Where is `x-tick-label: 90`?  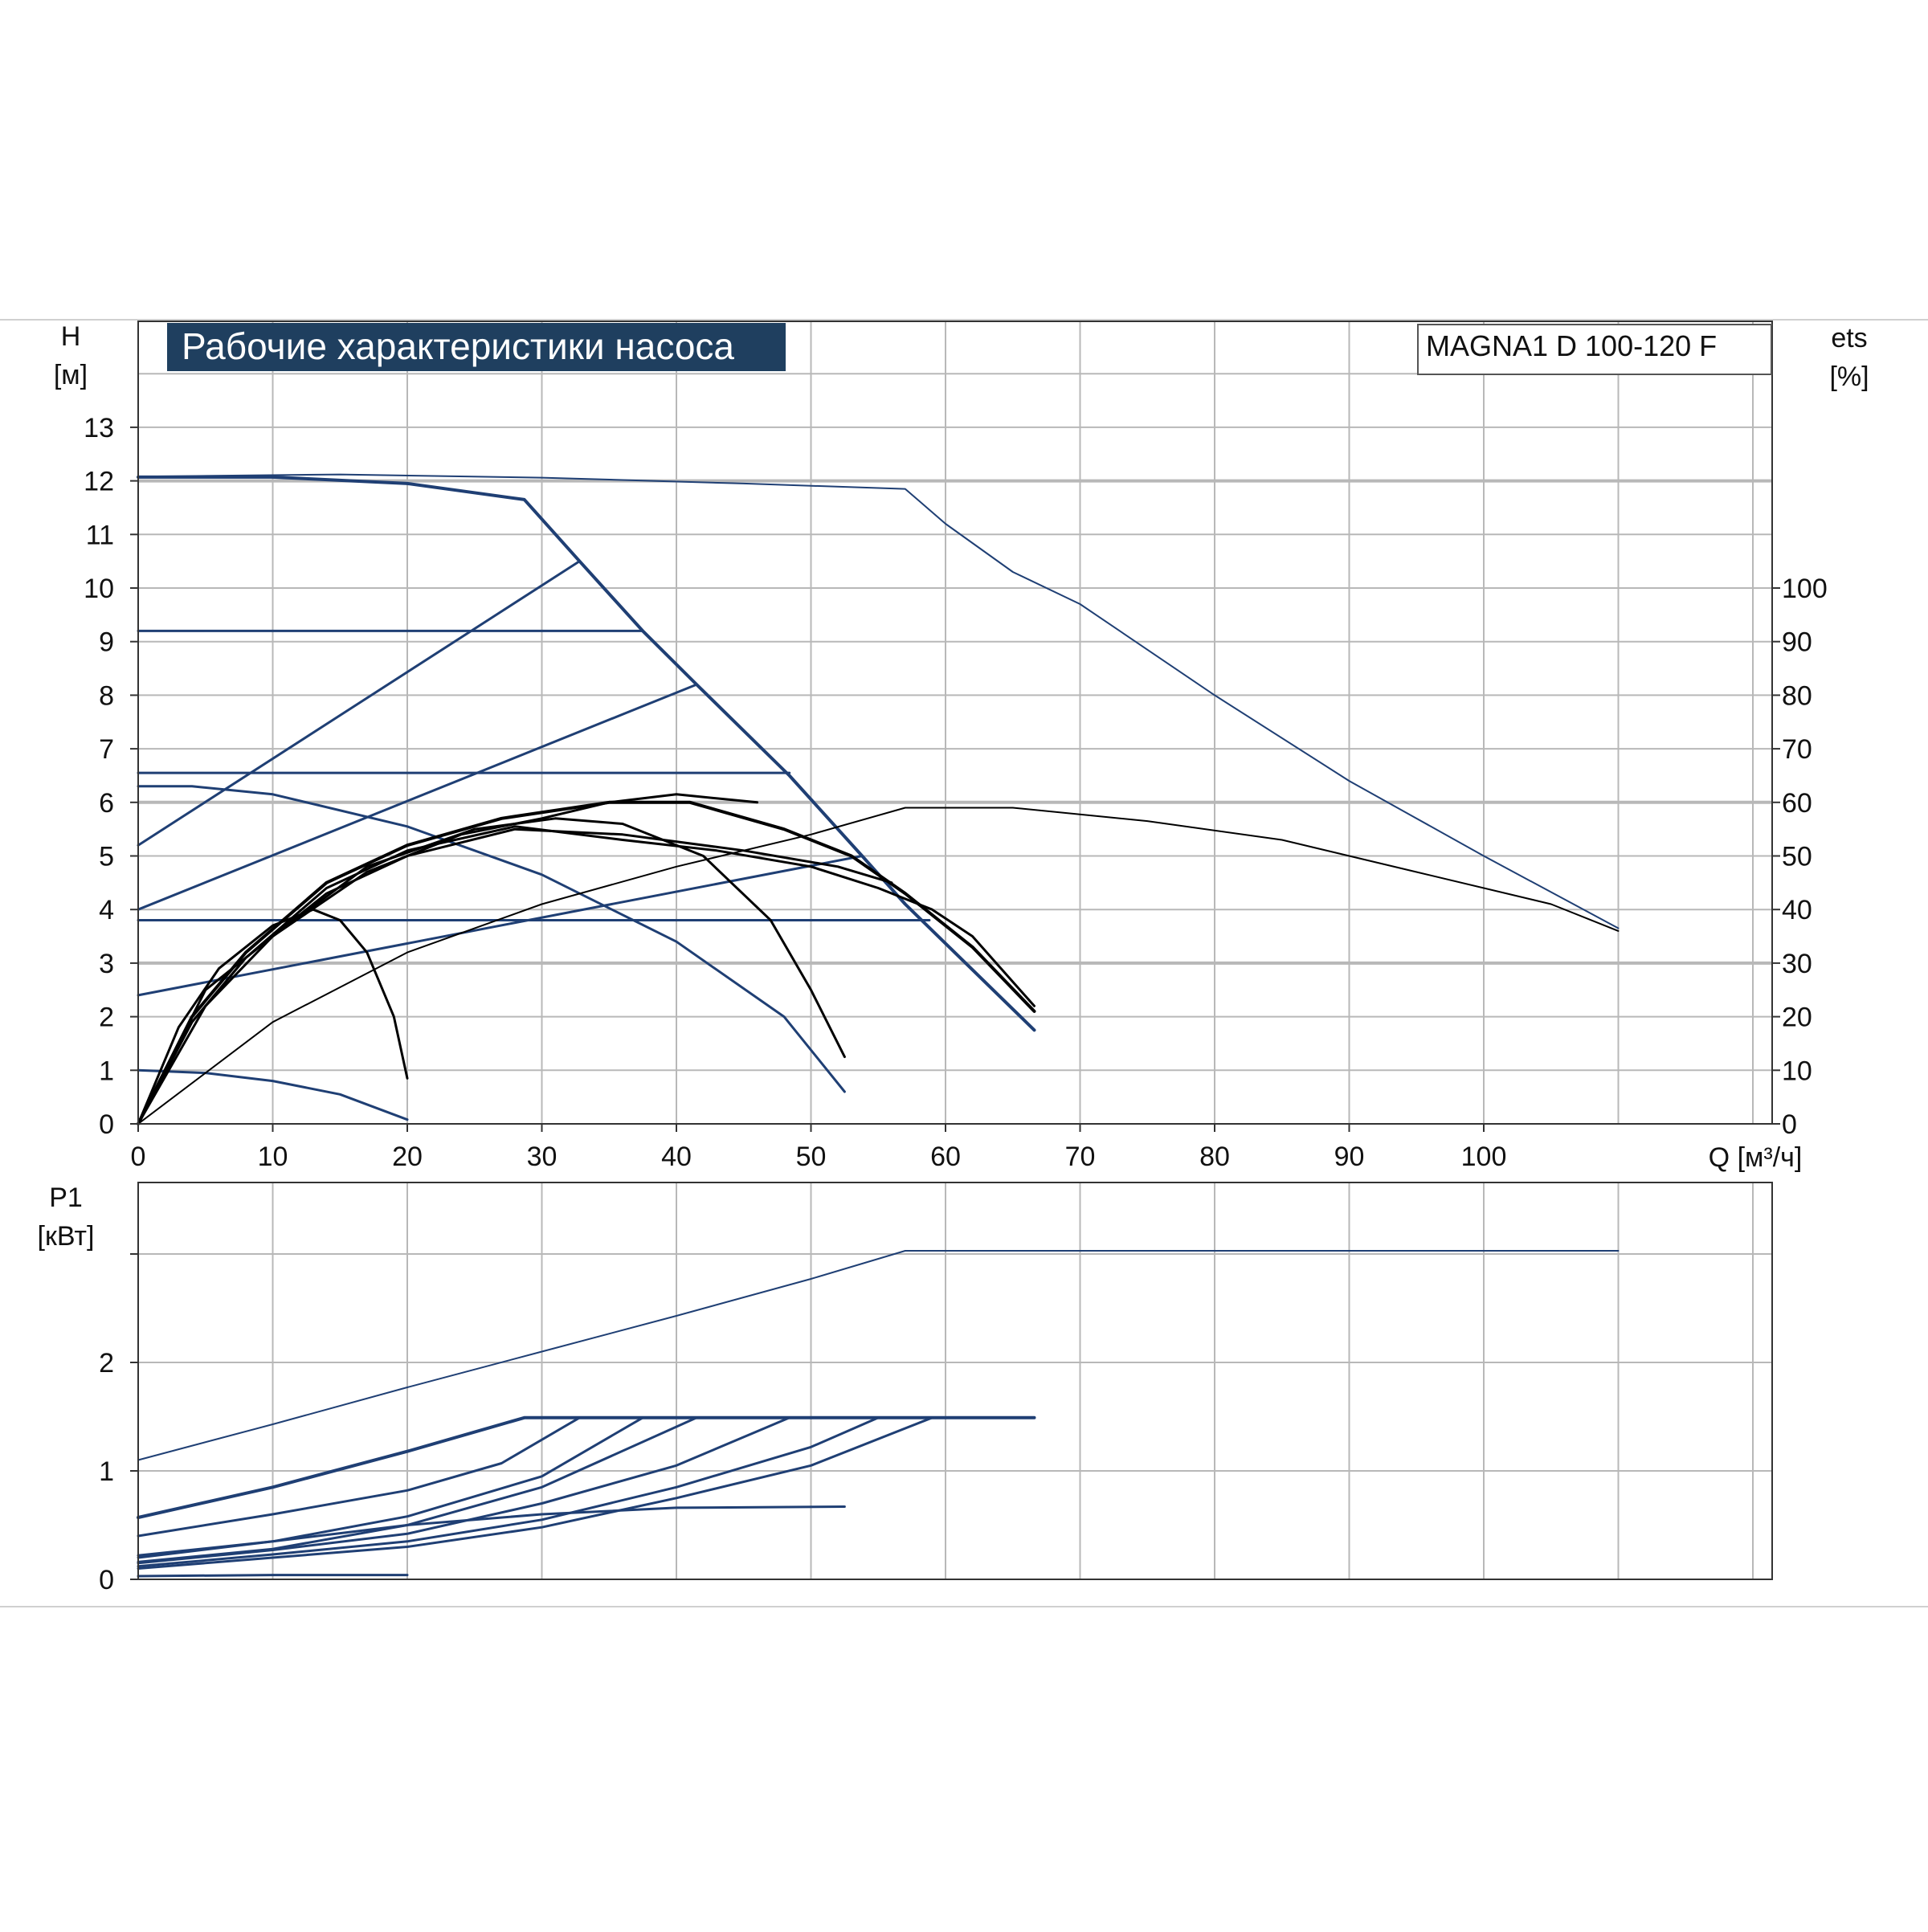
x-tick-label: 90 is located at coordinates (1349, 1157).